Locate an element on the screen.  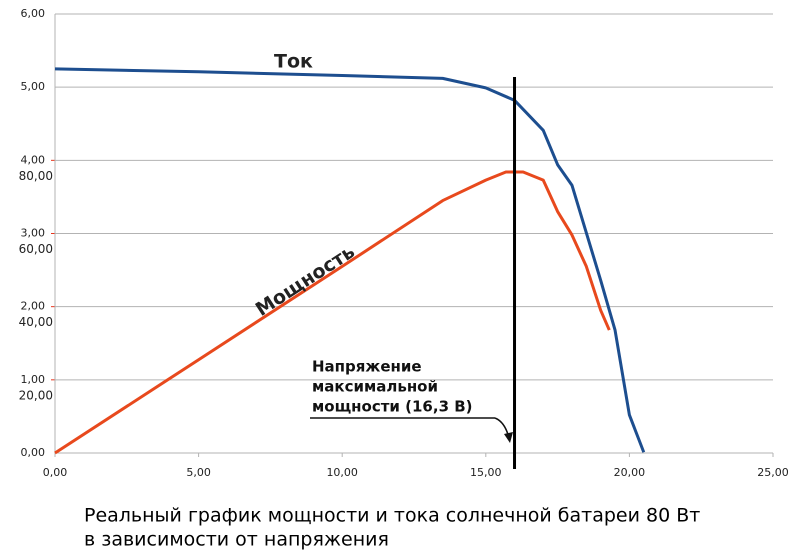
chart-title: в зависимости от напряжения is located at coordinates (236, 540).